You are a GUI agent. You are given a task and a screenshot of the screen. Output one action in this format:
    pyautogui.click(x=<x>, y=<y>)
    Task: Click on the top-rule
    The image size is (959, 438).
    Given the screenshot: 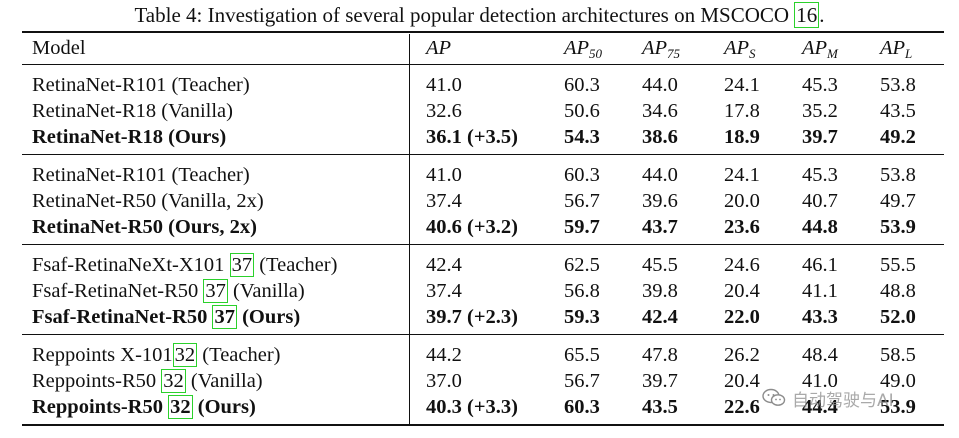 What is the action you would take?
    pyautogui.click(x=483, y=32)
    